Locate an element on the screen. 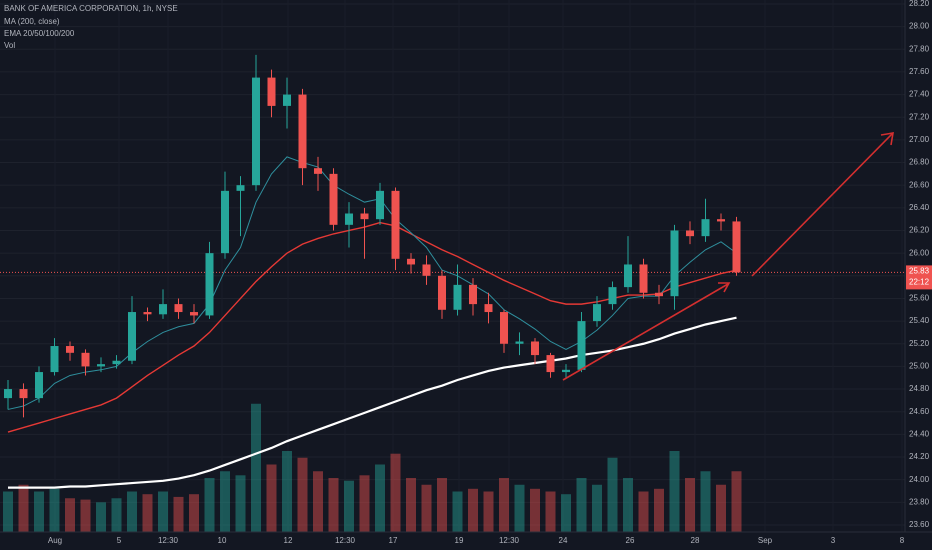 Image resolution: width=932 pixels, height=550 pixels. y-tick-label: 27.80 is located at coordinates (919, 48).